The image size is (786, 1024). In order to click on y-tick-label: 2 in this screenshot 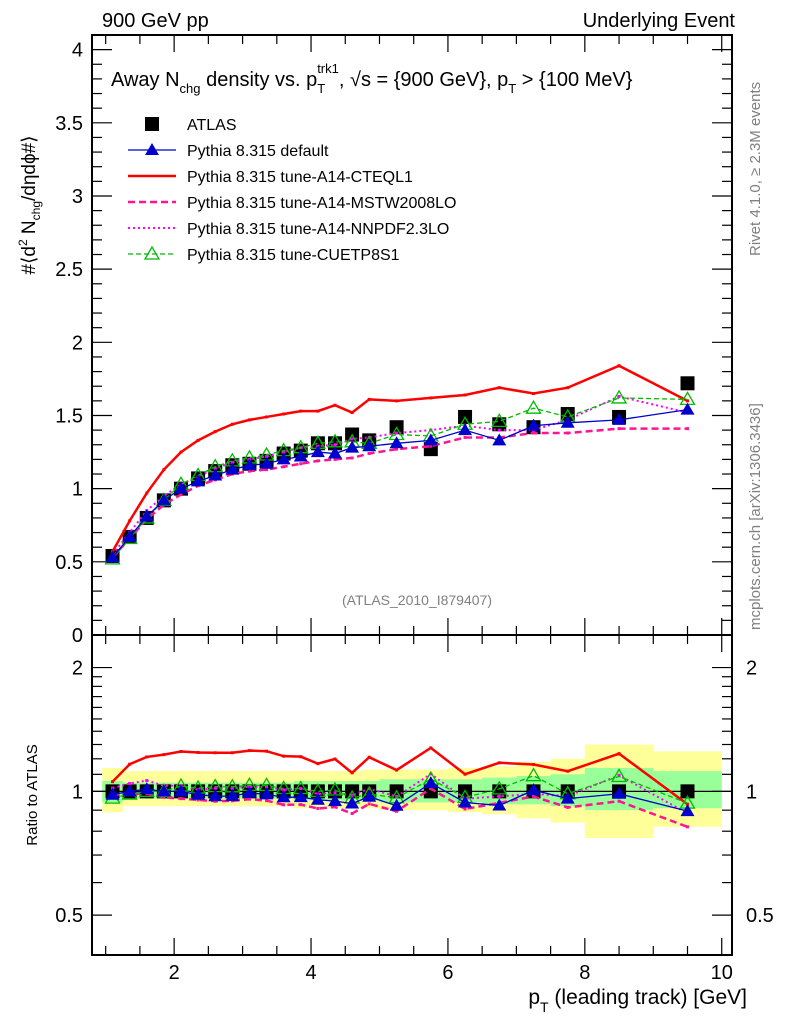, I will do `click(77, 343)`.